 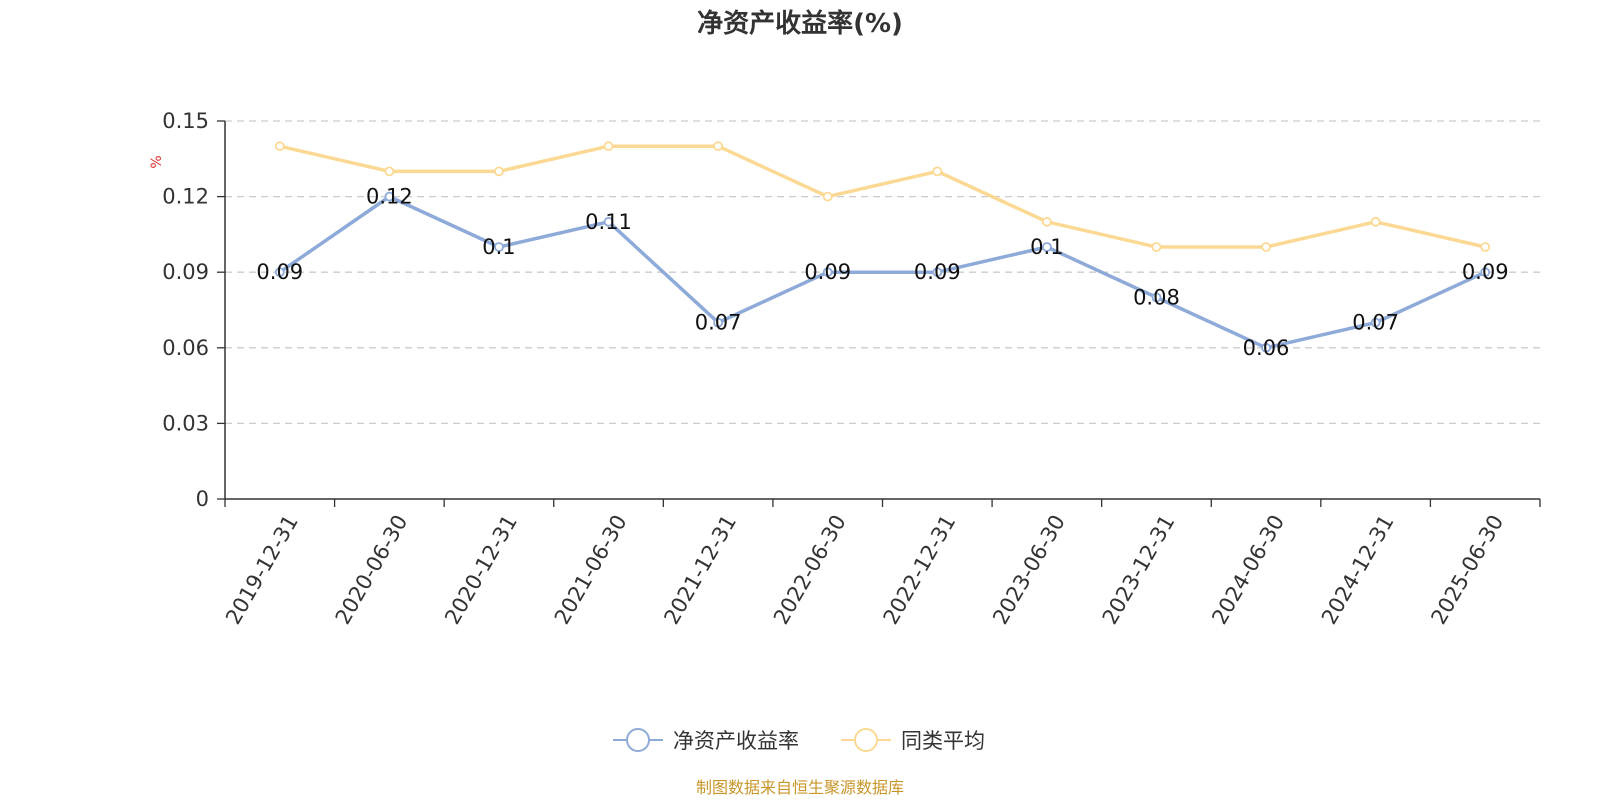 What do you see at coordinates (1139, 570) in the screenshot?
I see `x-tick-label: 2023-12-31` at bounding box center [1139, 570].